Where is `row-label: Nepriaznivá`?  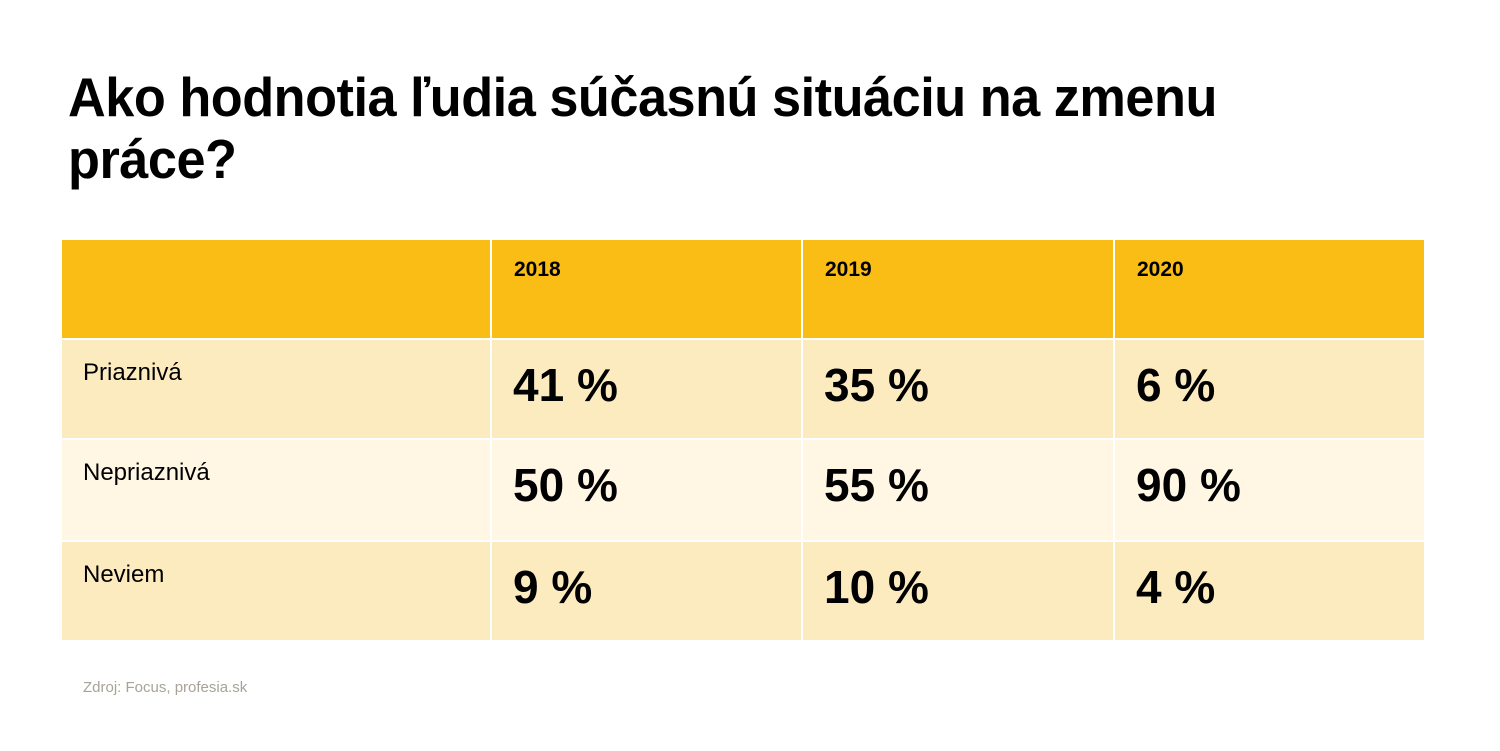 row-label: Nepriaznivá is located at coordinates (146, 472).